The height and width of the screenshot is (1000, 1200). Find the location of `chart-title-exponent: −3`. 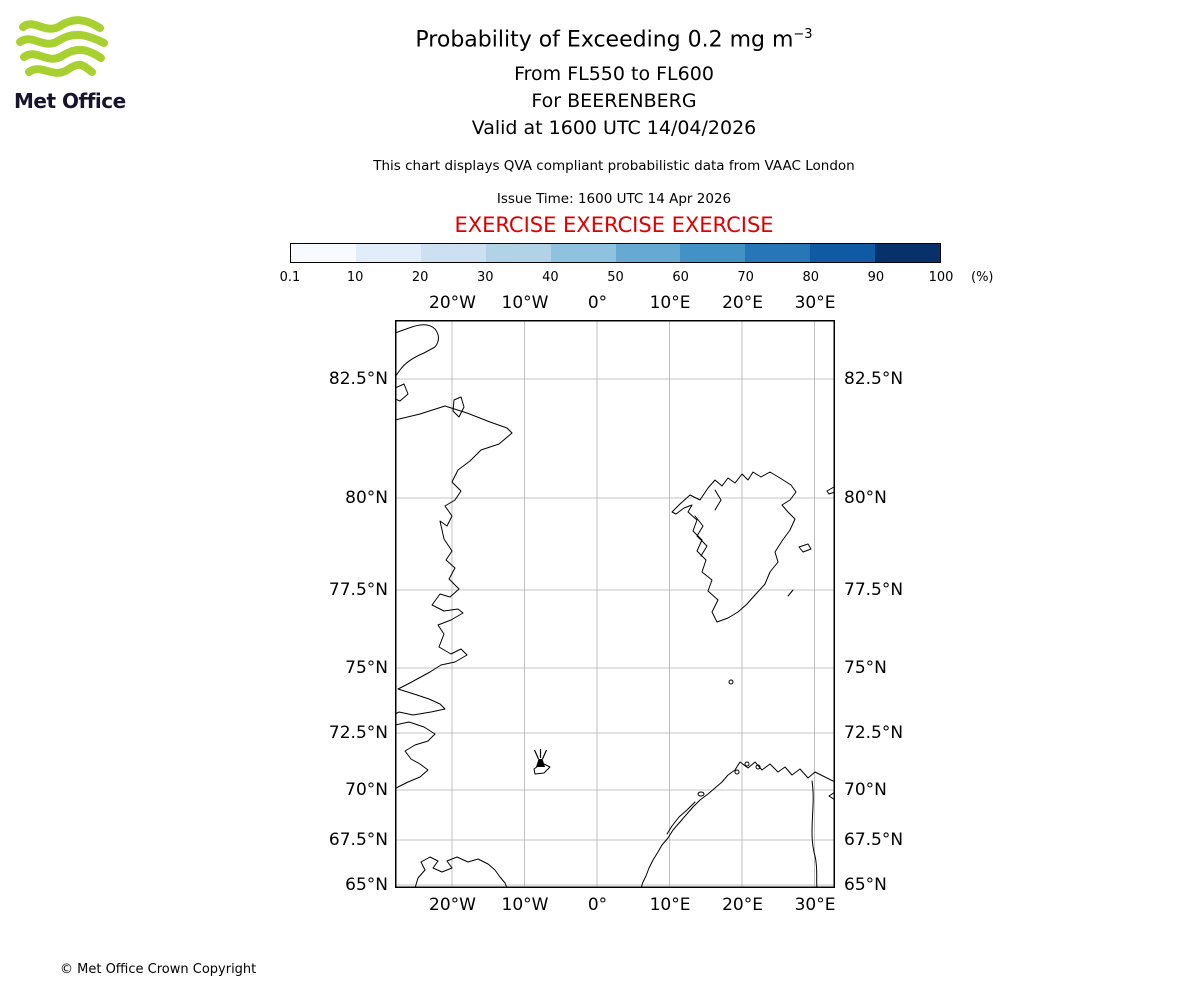

chart-title-exponent: −3 is located at coordinates (803, 34).